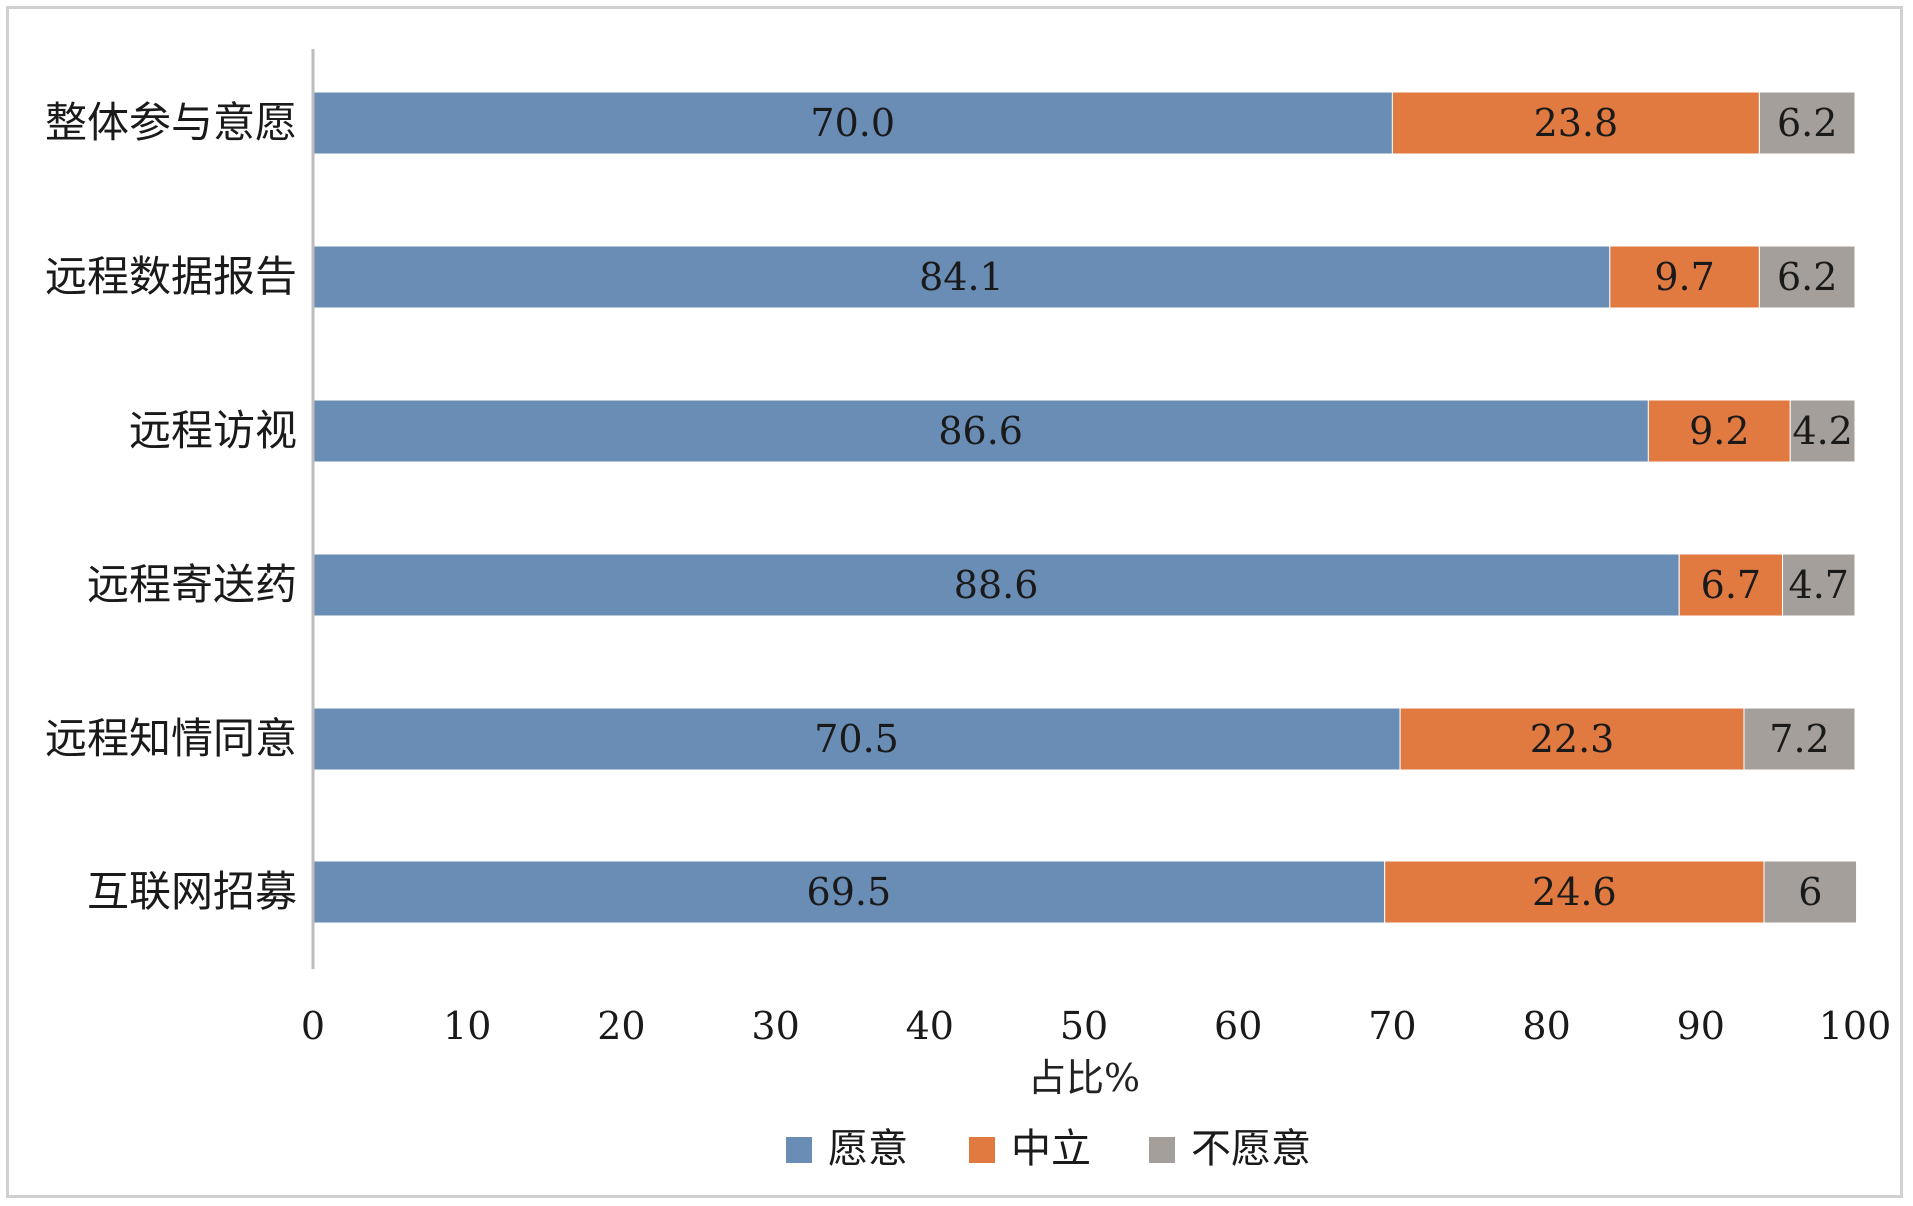  What do you see at coordinates (621, 1026) in the screenshot?
I see `x-tick-label: 20` at bounding box center [621, 1026].